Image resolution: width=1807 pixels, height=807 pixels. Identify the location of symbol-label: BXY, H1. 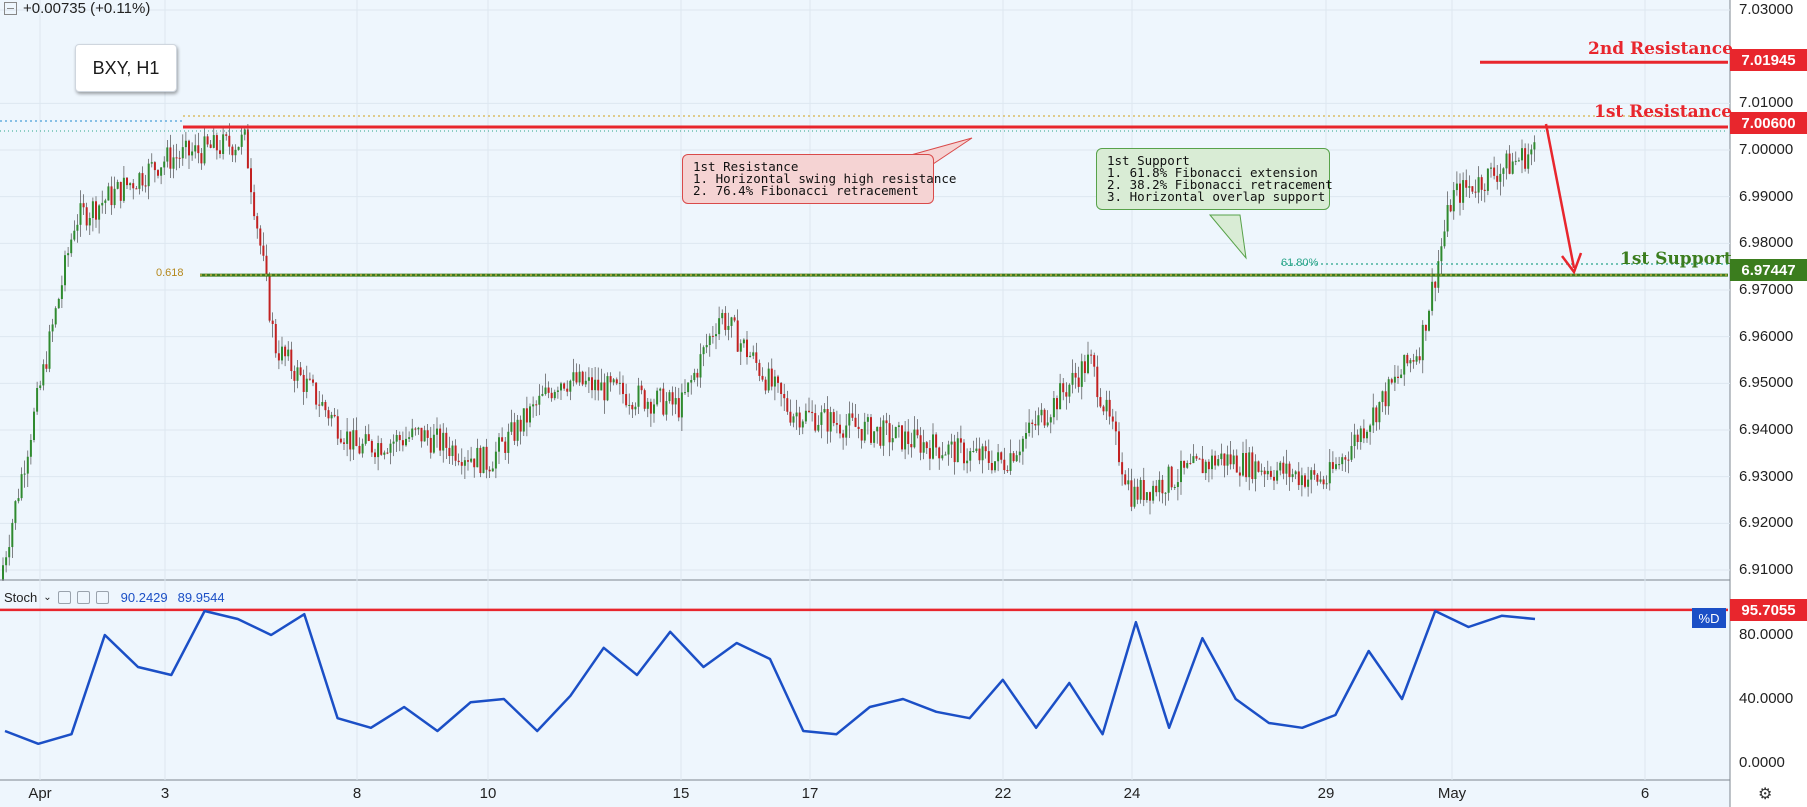
(126, 68).